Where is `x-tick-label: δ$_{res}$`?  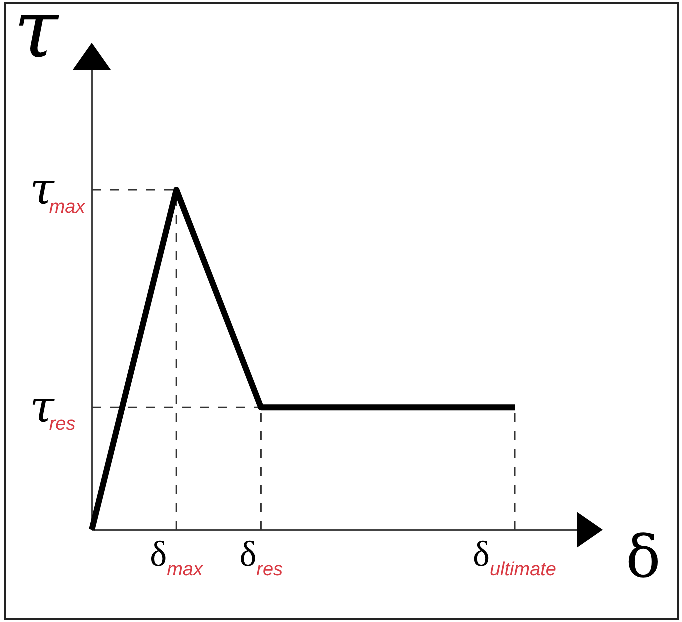
x-tick-label: δ$_{res}$ is located at coordinates (262, 557).